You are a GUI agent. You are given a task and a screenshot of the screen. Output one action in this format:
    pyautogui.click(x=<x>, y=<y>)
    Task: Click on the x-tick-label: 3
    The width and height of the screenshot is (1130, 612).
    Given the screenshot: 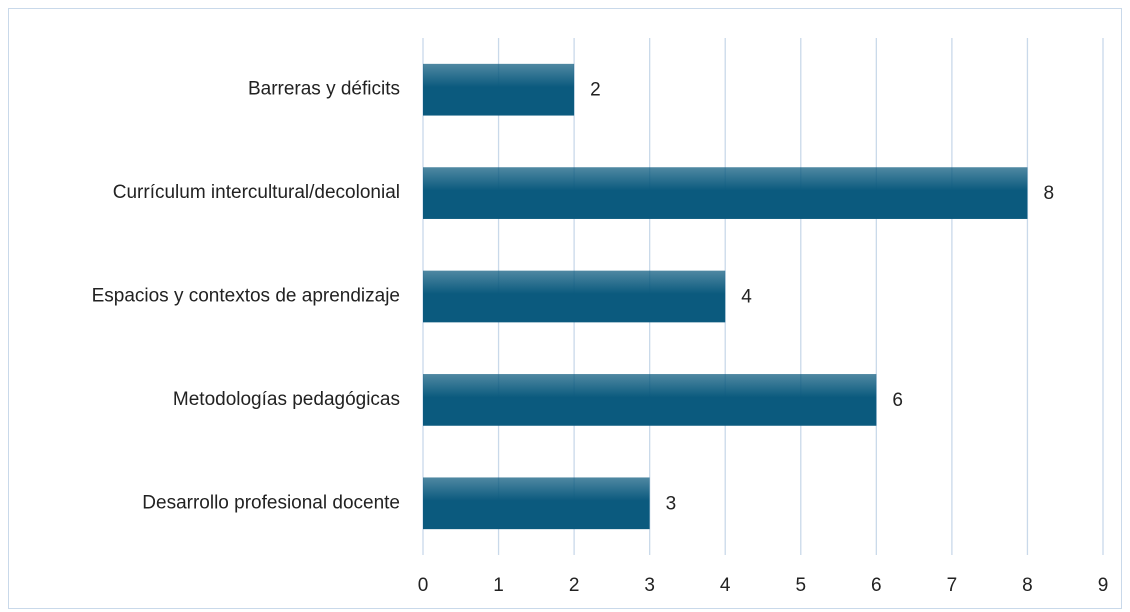 What is the action you would take?
    pyautogui.click(x=649, y=585)
    